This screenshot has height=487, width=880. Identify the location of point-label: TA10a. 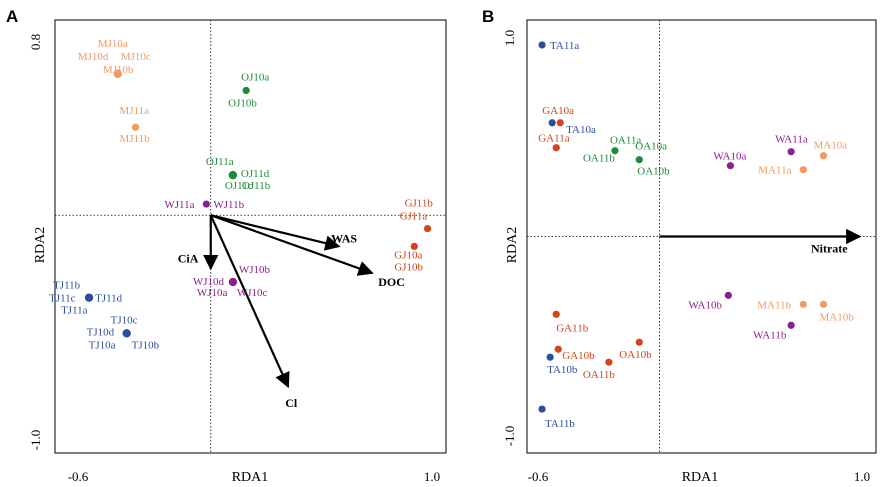
(581, 130).